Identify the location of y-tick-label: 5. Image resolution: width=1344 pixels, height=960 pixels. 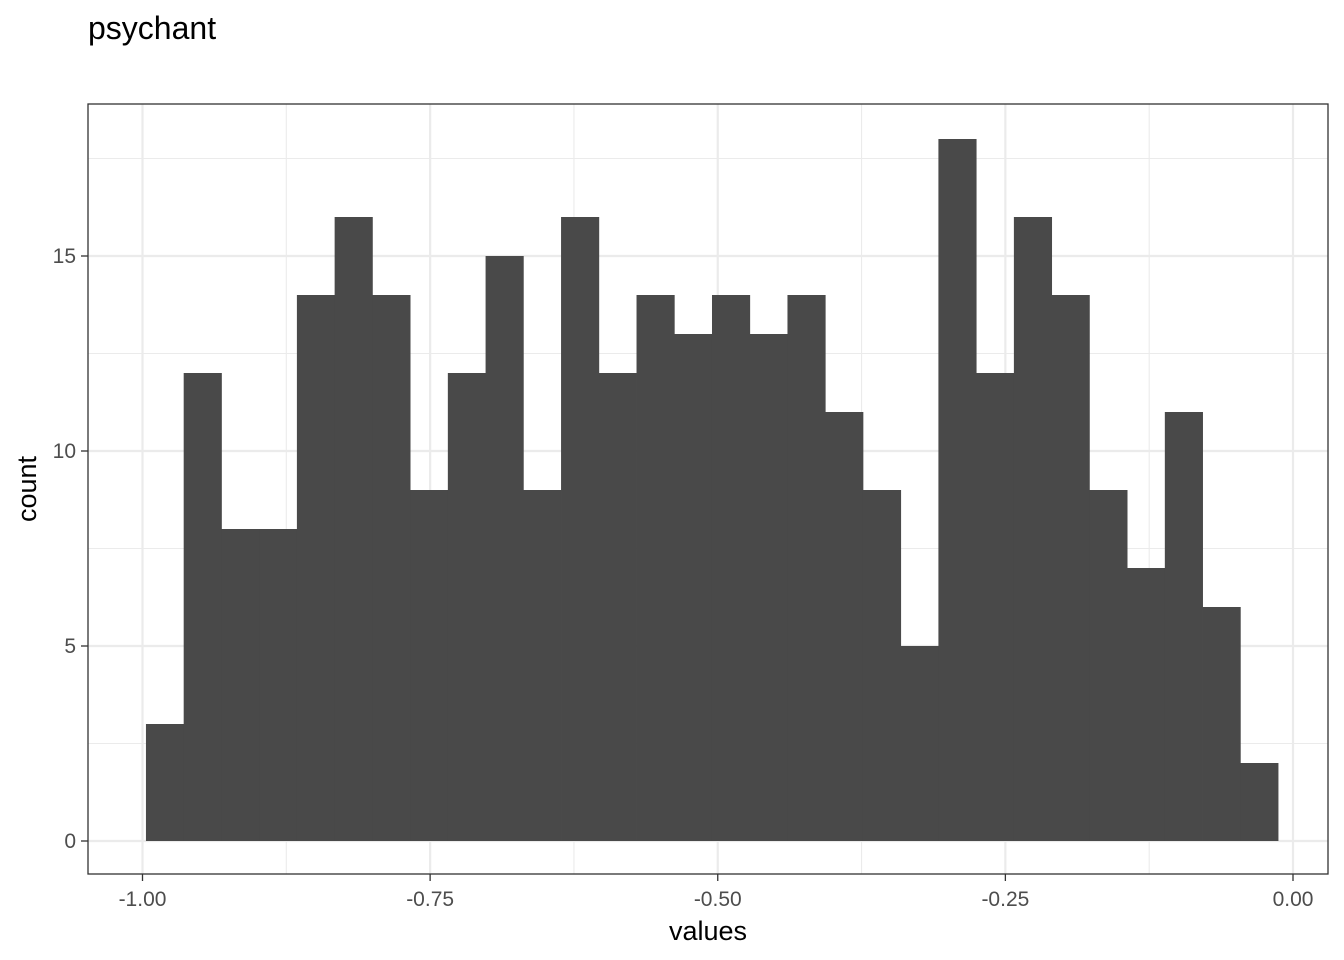
(70, 646).